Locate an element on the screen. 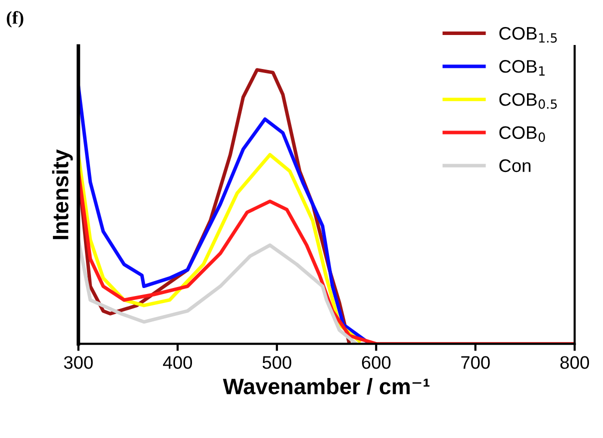 The height and width of the screenshot is (438, 603). x-tick-label: 700 is located at coordinates (475, 362).